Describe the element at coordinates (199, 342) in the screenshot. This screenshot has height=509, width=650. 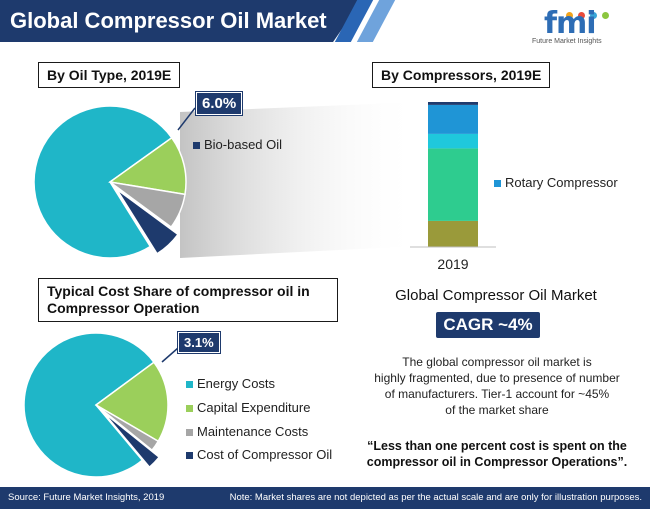
I see `cost-share-callout: 3.1%` at that location.